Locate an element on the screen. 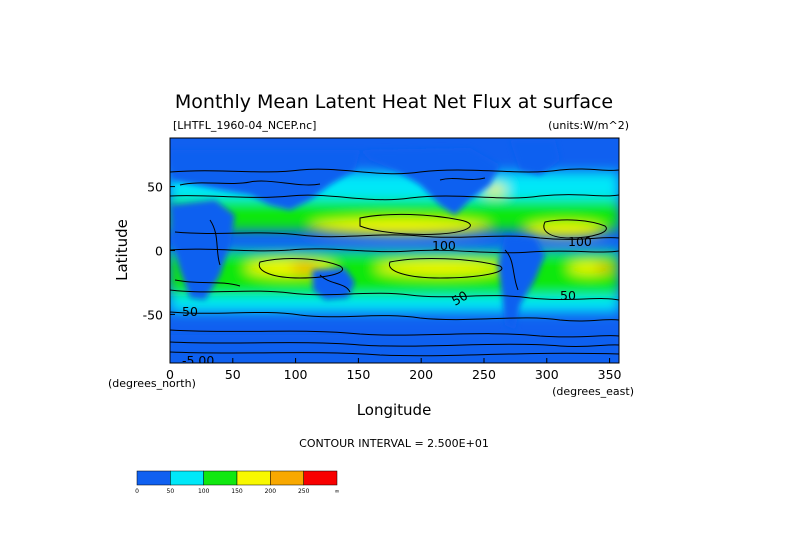  land-africa is located at coordinates (202, 250).